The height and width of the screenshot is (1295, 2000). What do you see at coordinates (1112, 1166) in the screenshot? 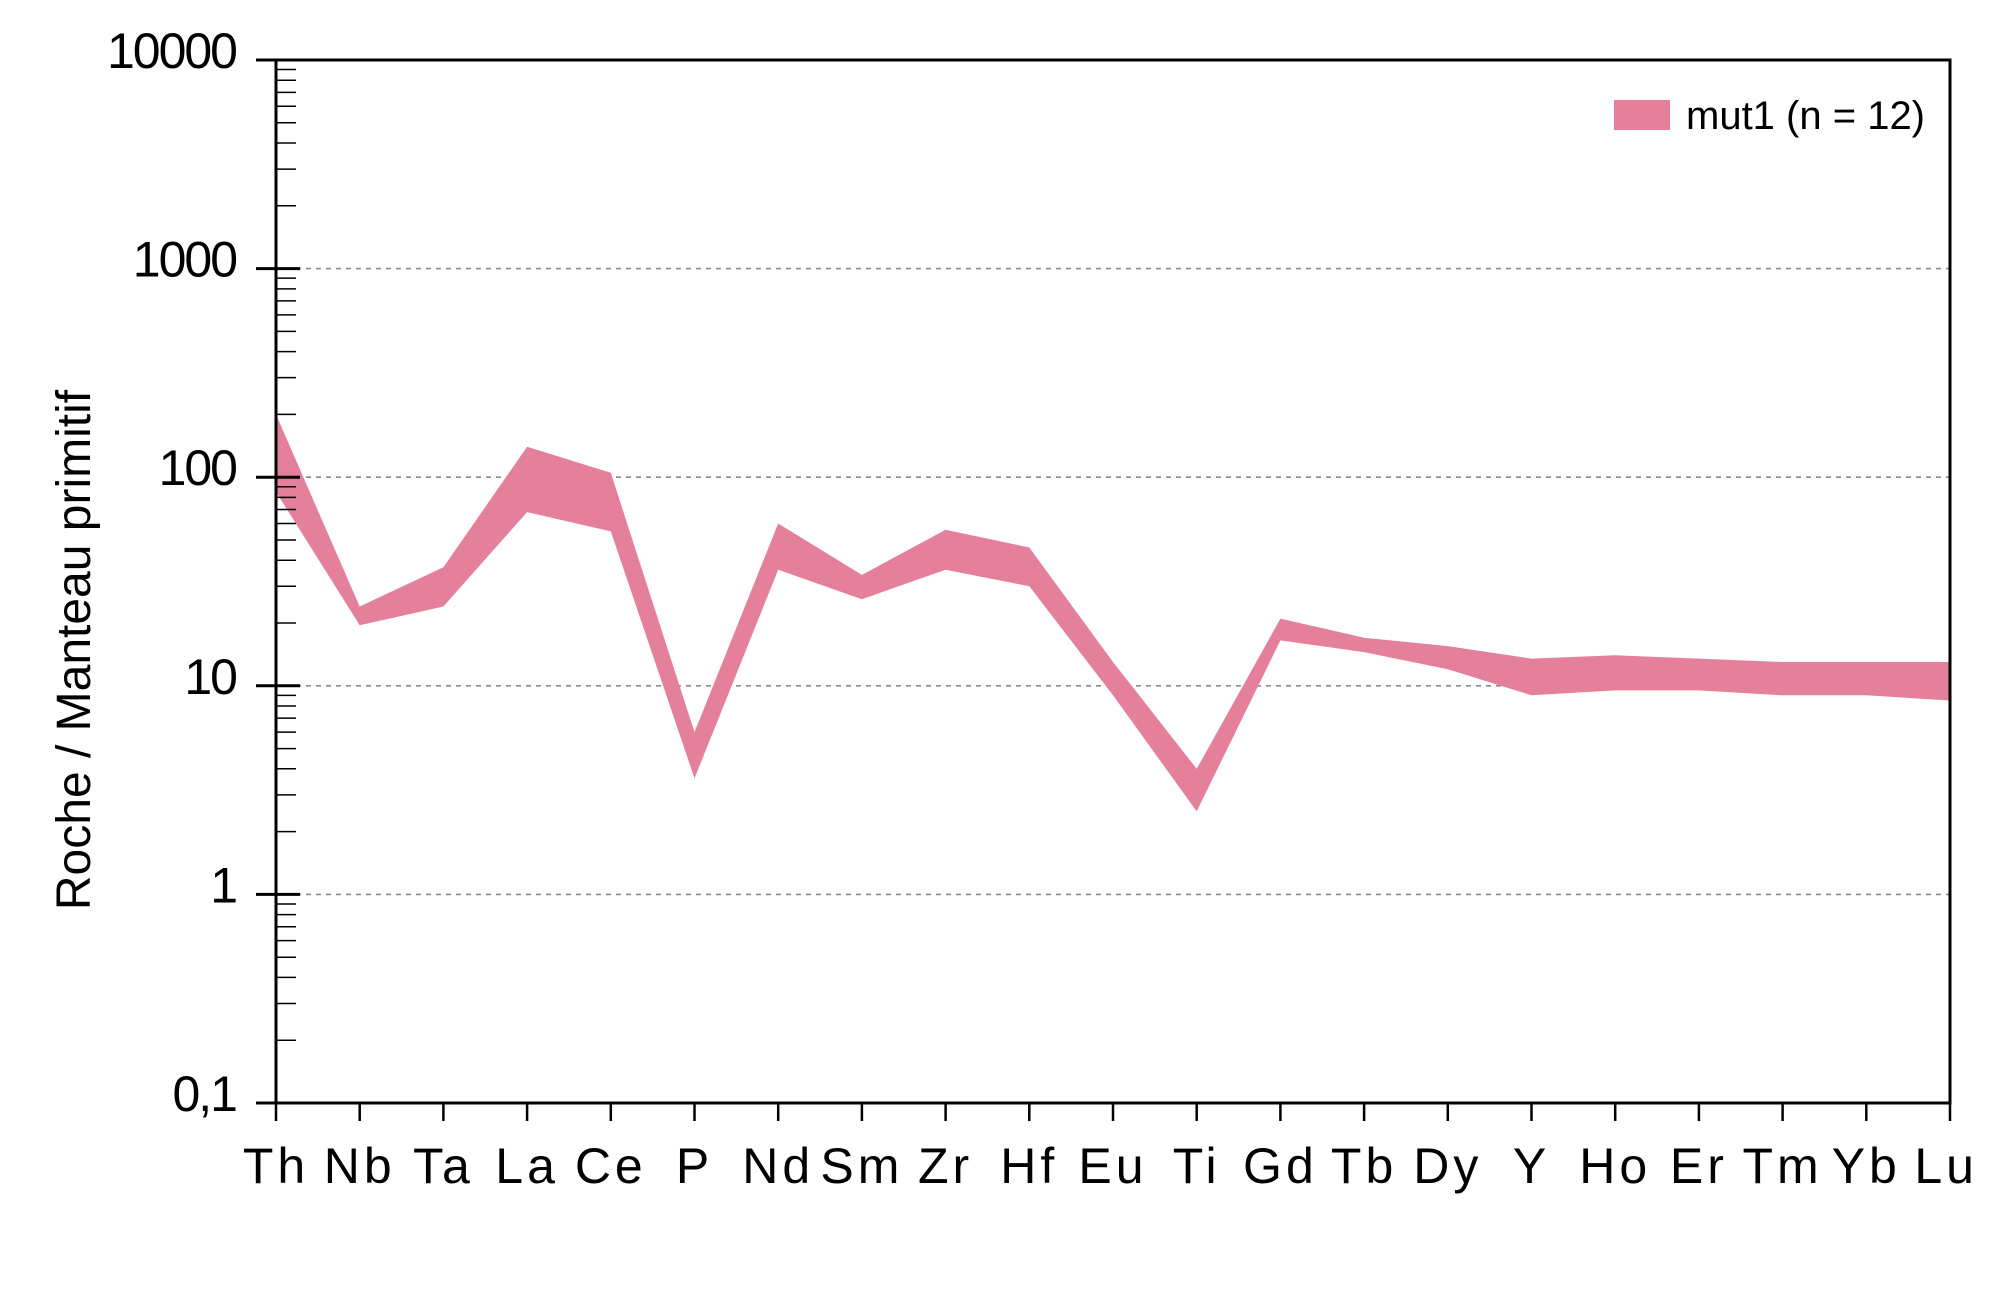
I see `x-tick-label: Eu` at bounding box center [1112, 1166].